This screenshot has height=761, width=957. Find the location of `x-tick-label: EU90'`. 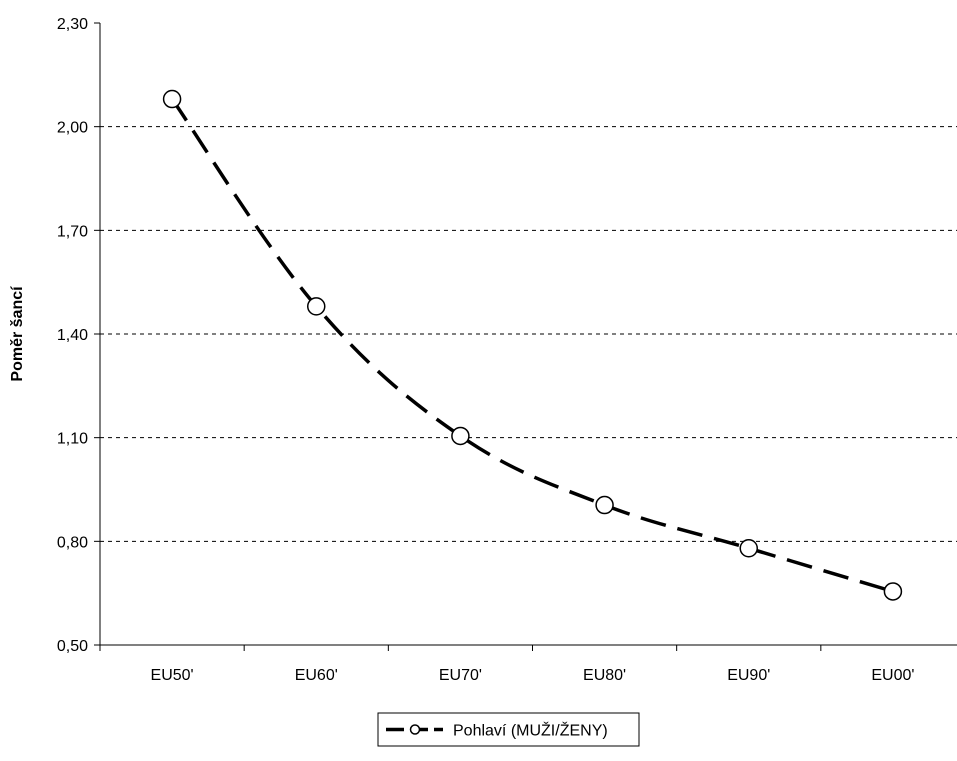

x-tick-label: EU90' is located at coordinates (748, 675).